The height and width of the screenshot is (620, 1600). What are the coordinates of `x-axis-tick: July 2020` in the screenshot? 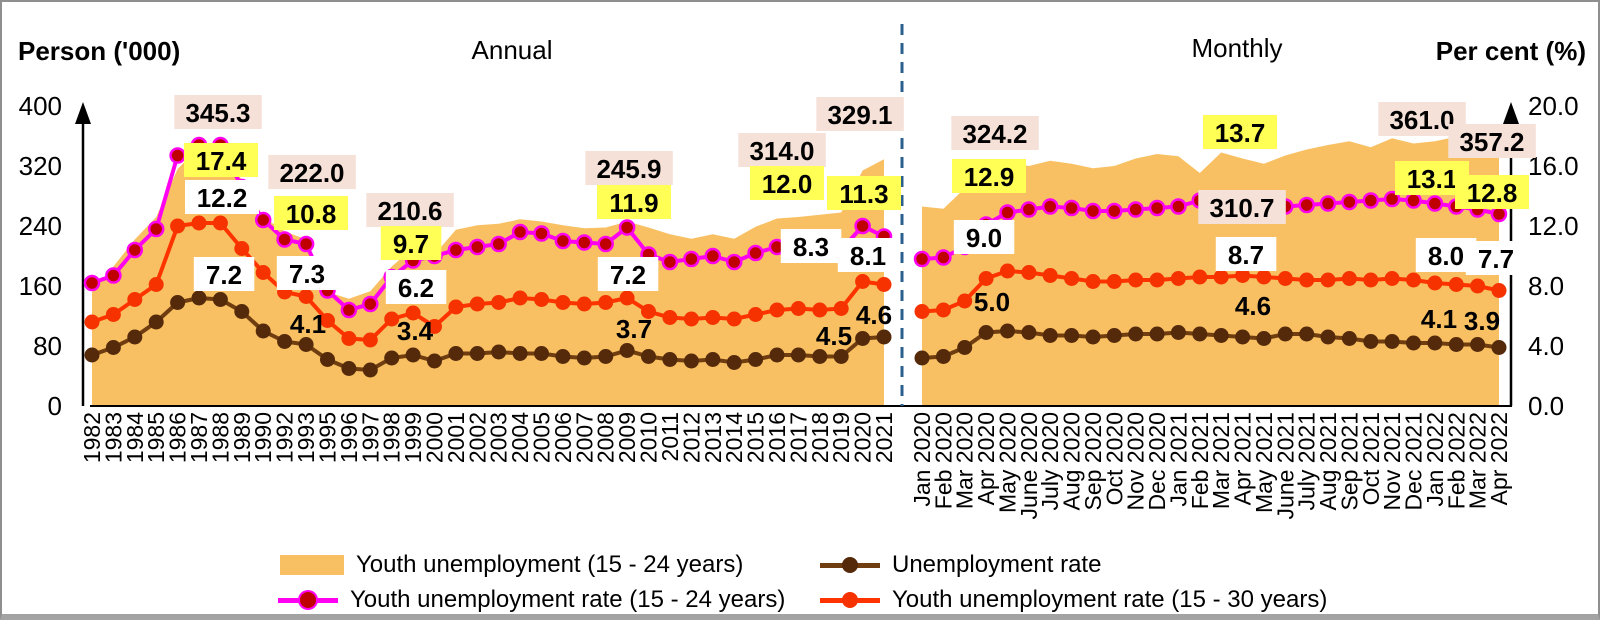 It's located at (1050, 461).